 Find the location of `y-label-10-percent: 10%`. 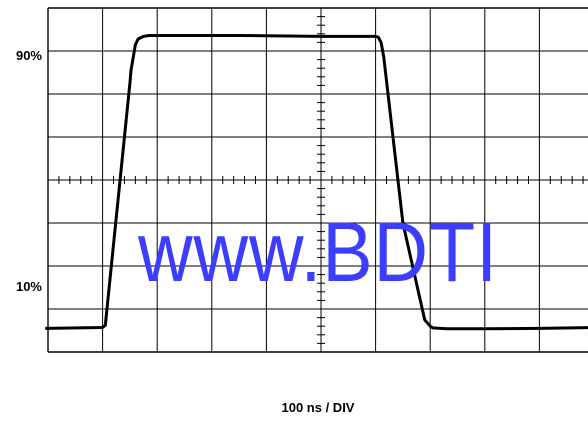

y-label-10-percent: 10% is located at coordinates (29, 286).